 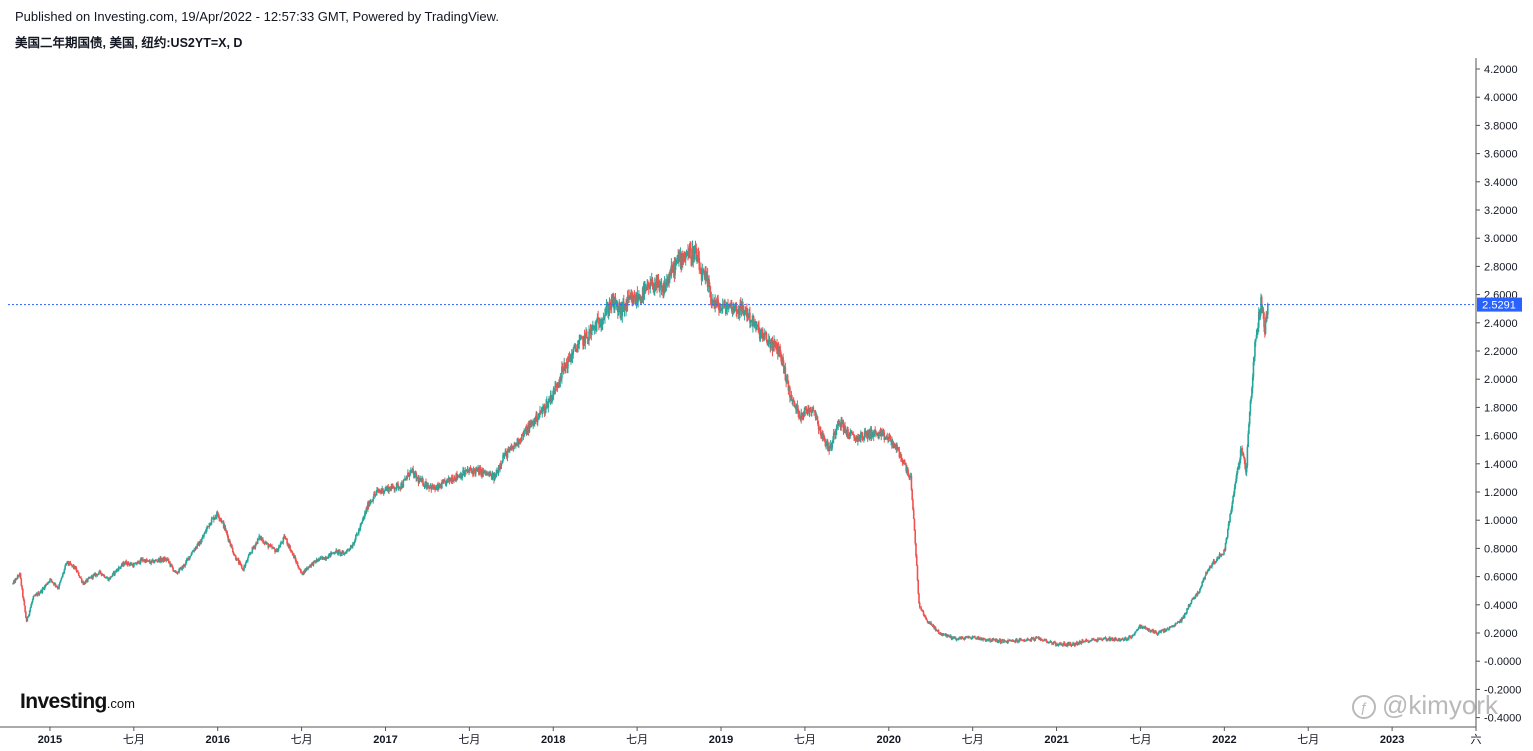 What do you see at coordinates (1425, 705) in the screenshot?
I see `watermark: ƒ @kimyork` at bounding box center [1425, 705].